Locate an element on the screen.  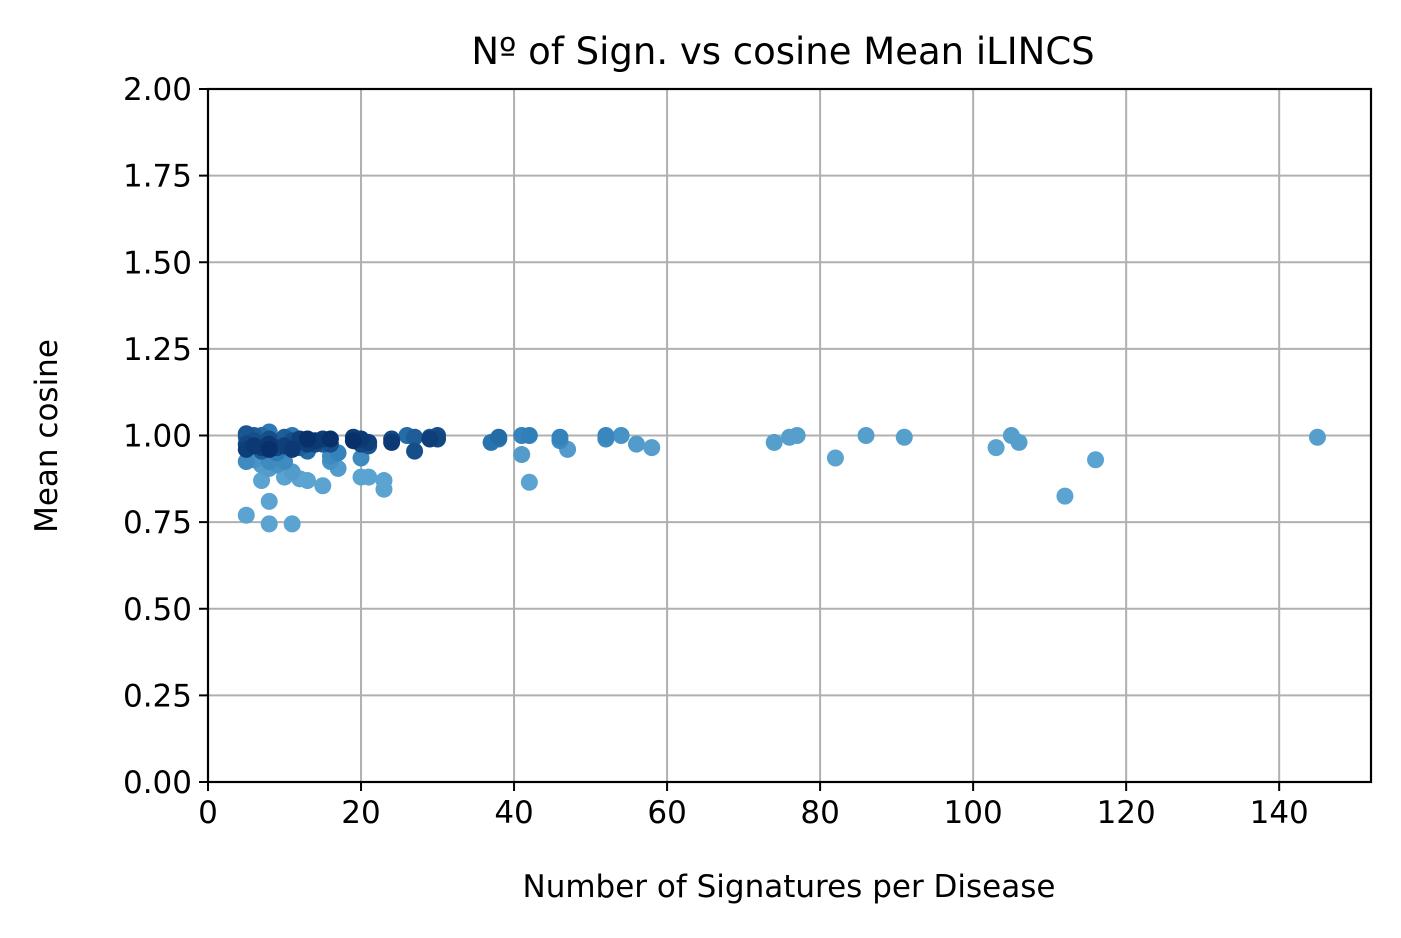
x-axis-ticks: 0 20 40 60 80 100 120 140 is located at coordinates (753, 806).